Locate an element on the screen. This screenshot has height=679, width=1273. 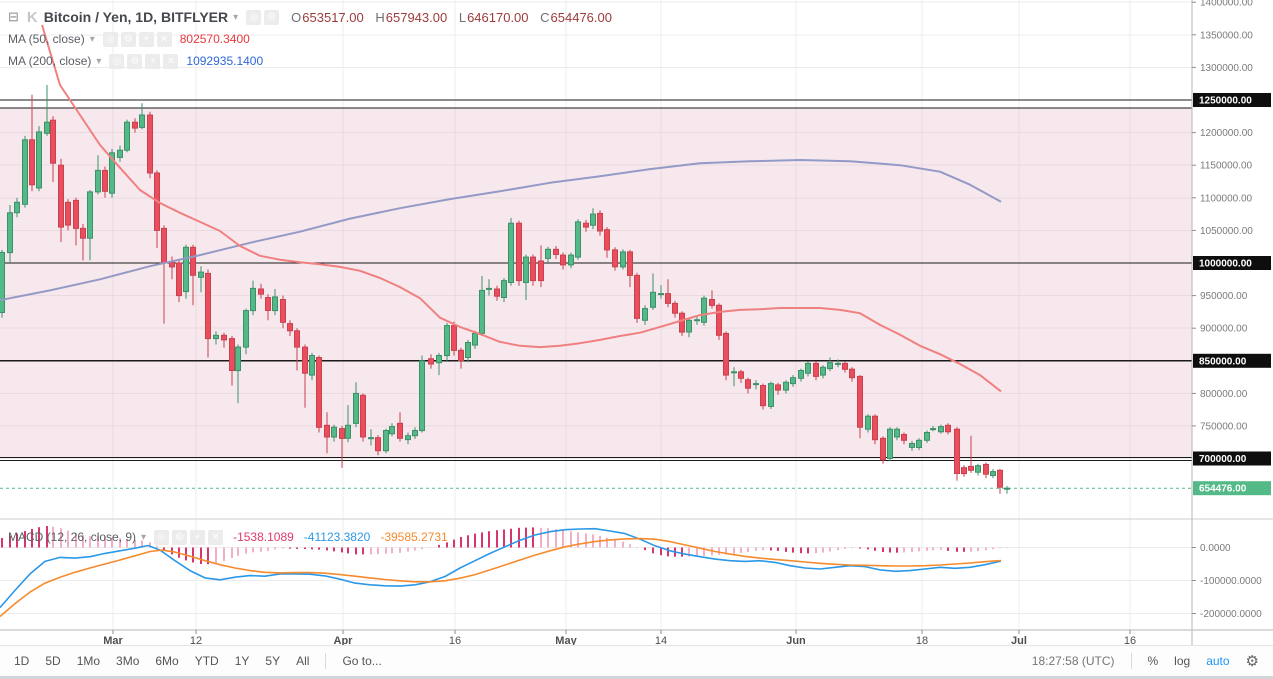
macd-pane is located at coordinates (504, 572).